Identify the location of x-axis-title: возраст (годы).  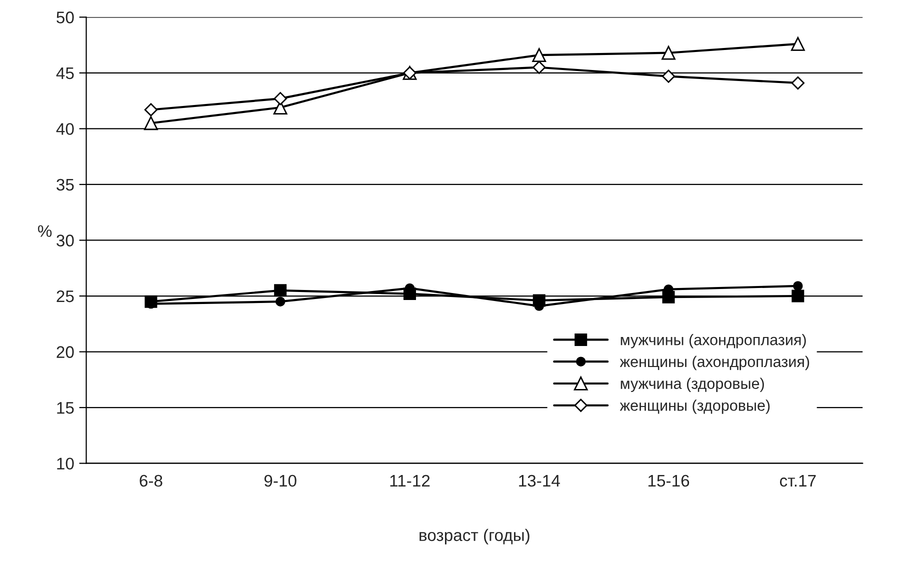
(475, 536).